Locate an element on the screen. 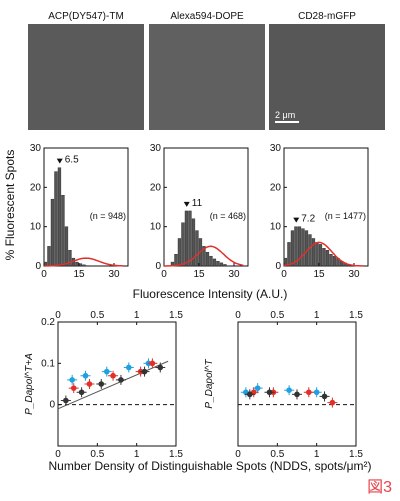 The width and height of the screenshot is (400, 501). histogram-2: 0 10 20 30 0 15 30 11 (n = 468) is located at coordinates (199, 211).